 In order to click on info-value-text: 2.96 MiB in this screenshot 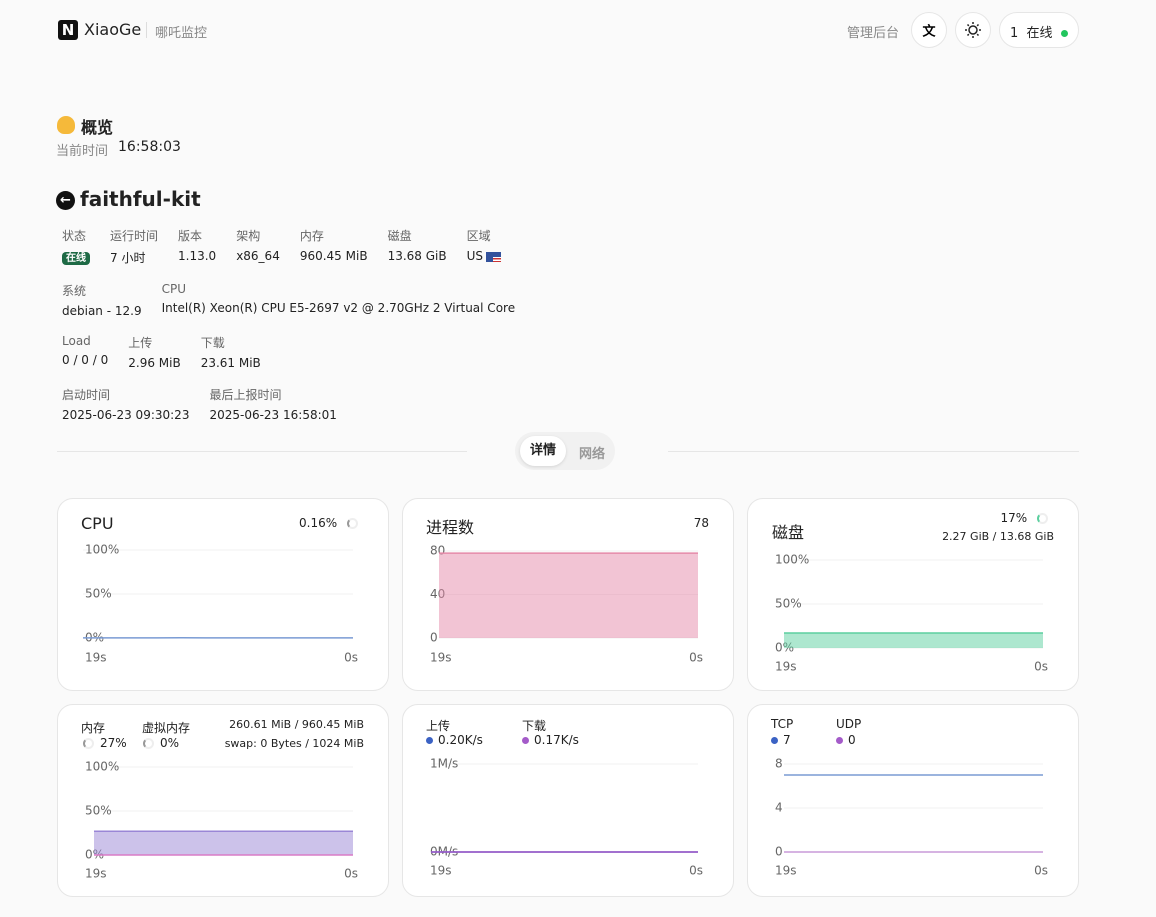, I will do `click(154, 363)`.